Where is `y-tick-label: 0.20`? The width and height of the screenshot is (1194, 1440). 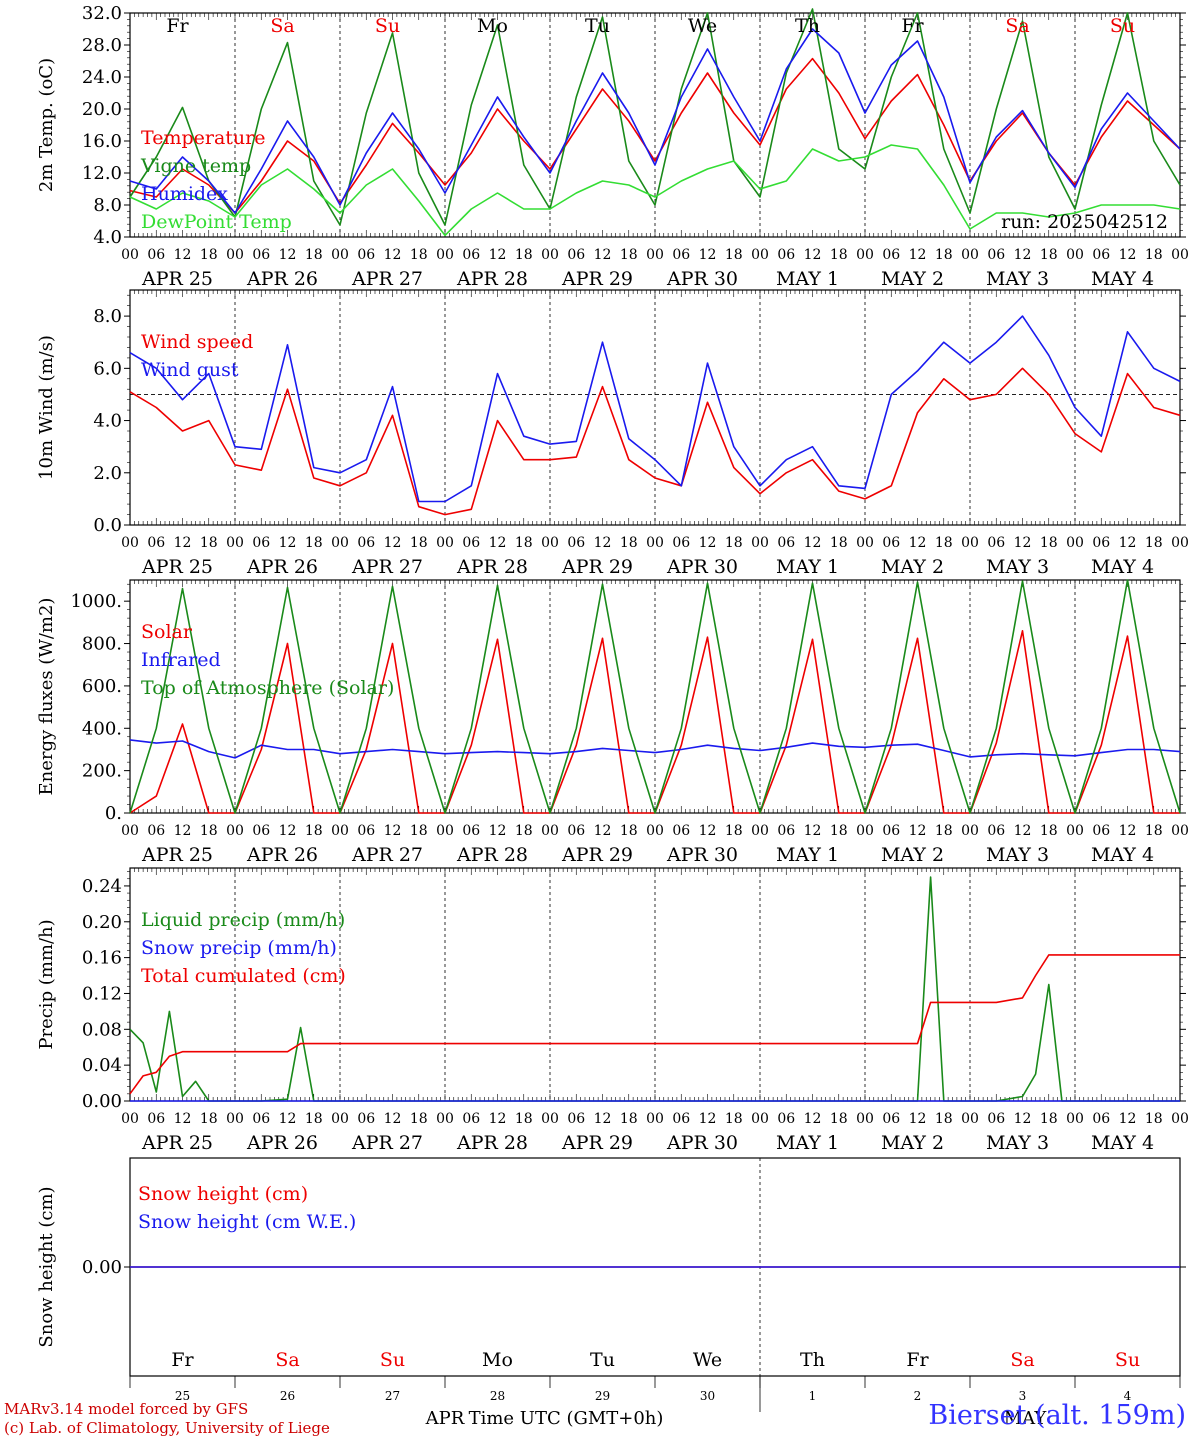
y-tick-label: 0.20 is located at coordinates (102, 922).